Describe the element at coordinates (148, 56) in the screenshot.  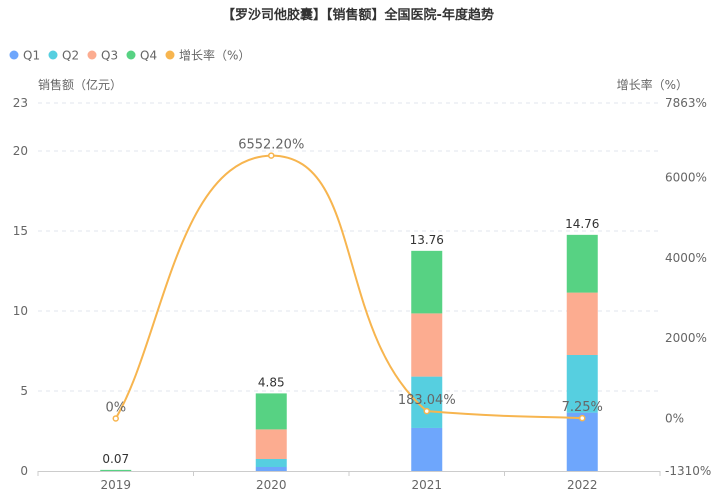
I see `legend-label: Q4` at that location.